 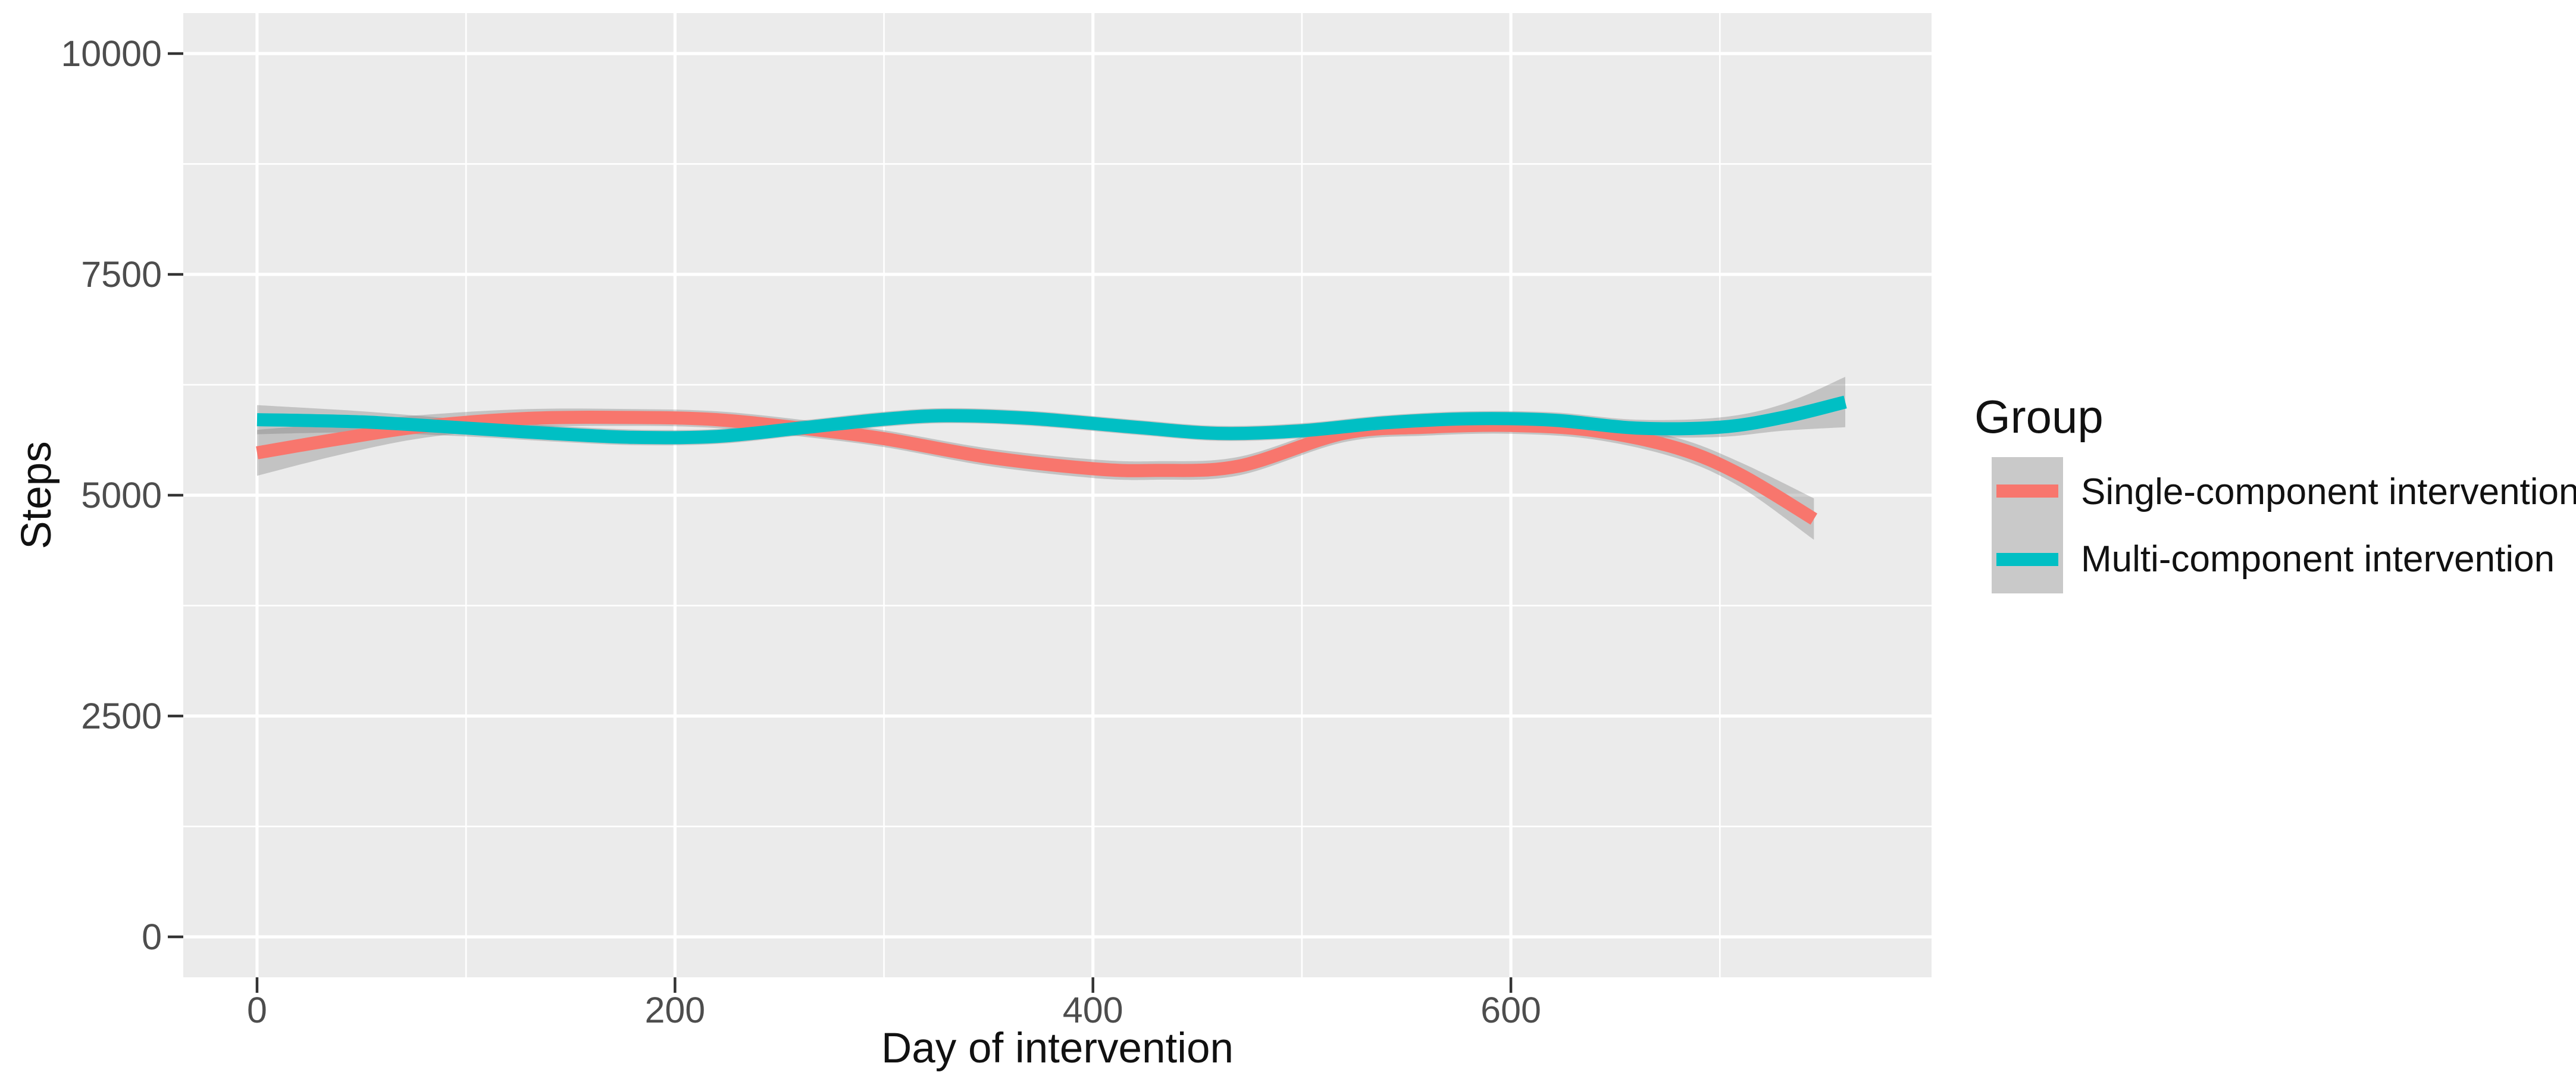 What do you see at coordinates (36, 495) in the screenshot?
I see `y-axis-title: Steps` at bounding box center [36, 495].